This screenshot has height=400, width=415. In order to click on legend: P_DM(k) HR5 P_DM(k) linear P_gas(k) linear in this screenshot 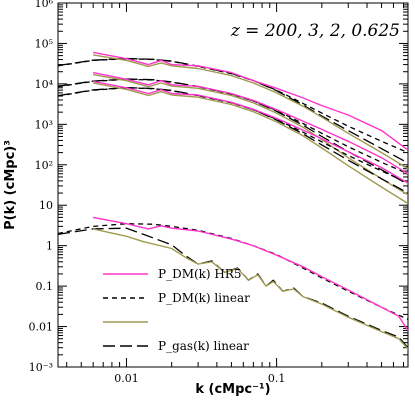, I will do `click(176, 310)`.